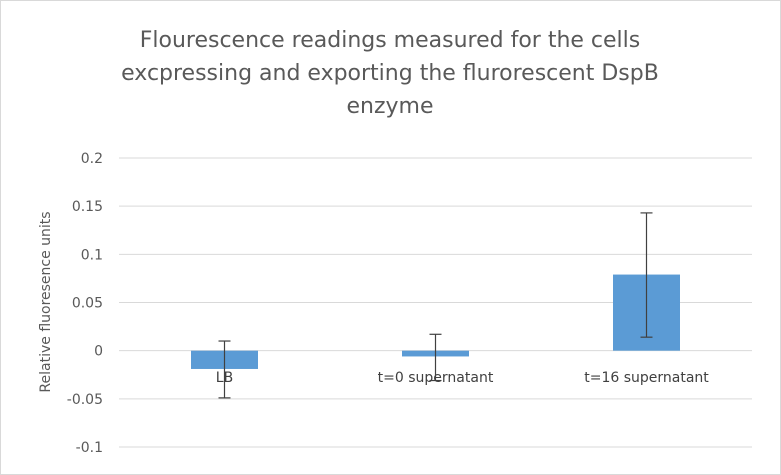 The image size is (781, 475). What do you see at coordinates (224, 378) in the screenshot?
I see `category-label: LB` at bounding box center [224, 378].